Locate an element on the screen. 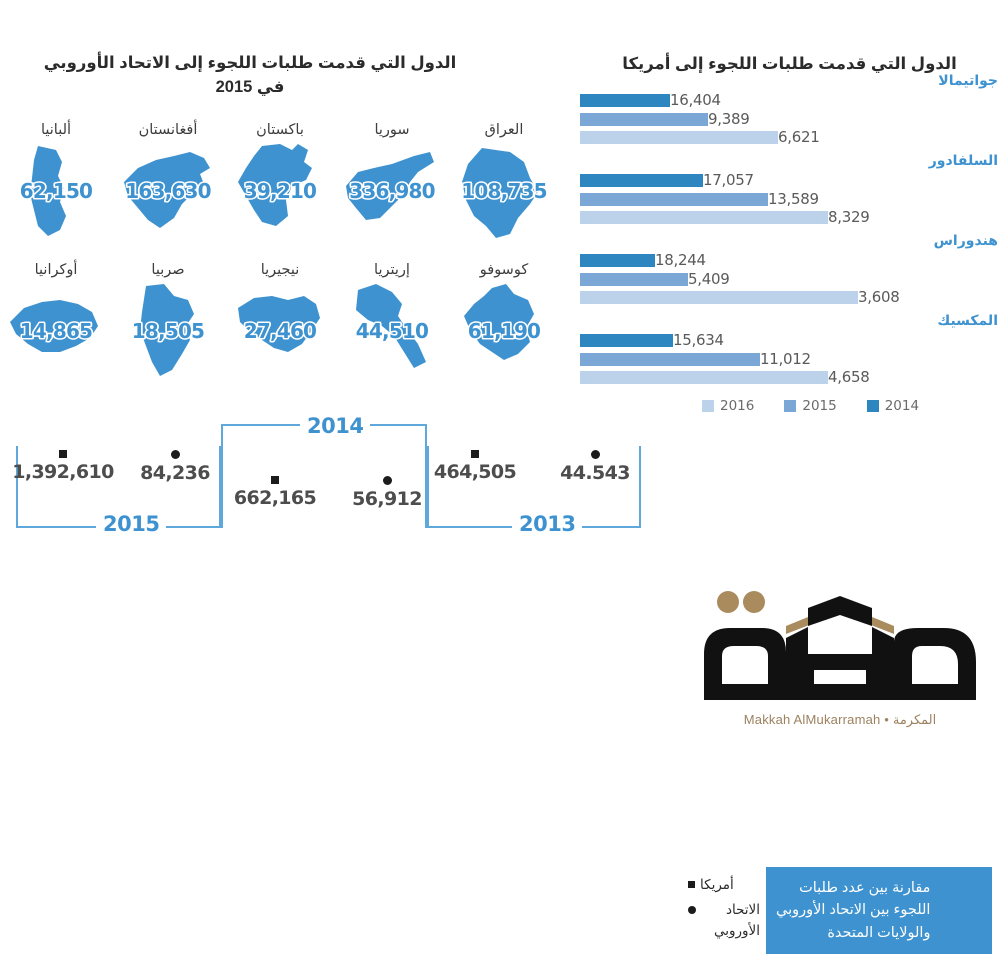 The width and height of the screenshot is (1000, 954). country-name: أوكرانيا is located at coordinates (56, 270).